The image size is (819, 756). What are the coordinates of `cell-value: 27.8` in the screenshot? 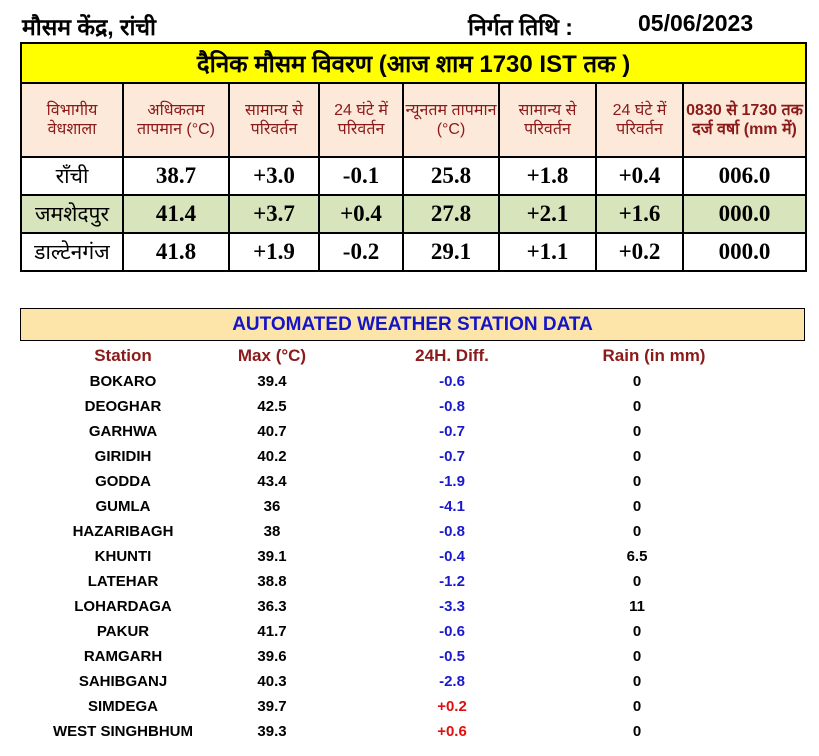 It's located at (451, 214).